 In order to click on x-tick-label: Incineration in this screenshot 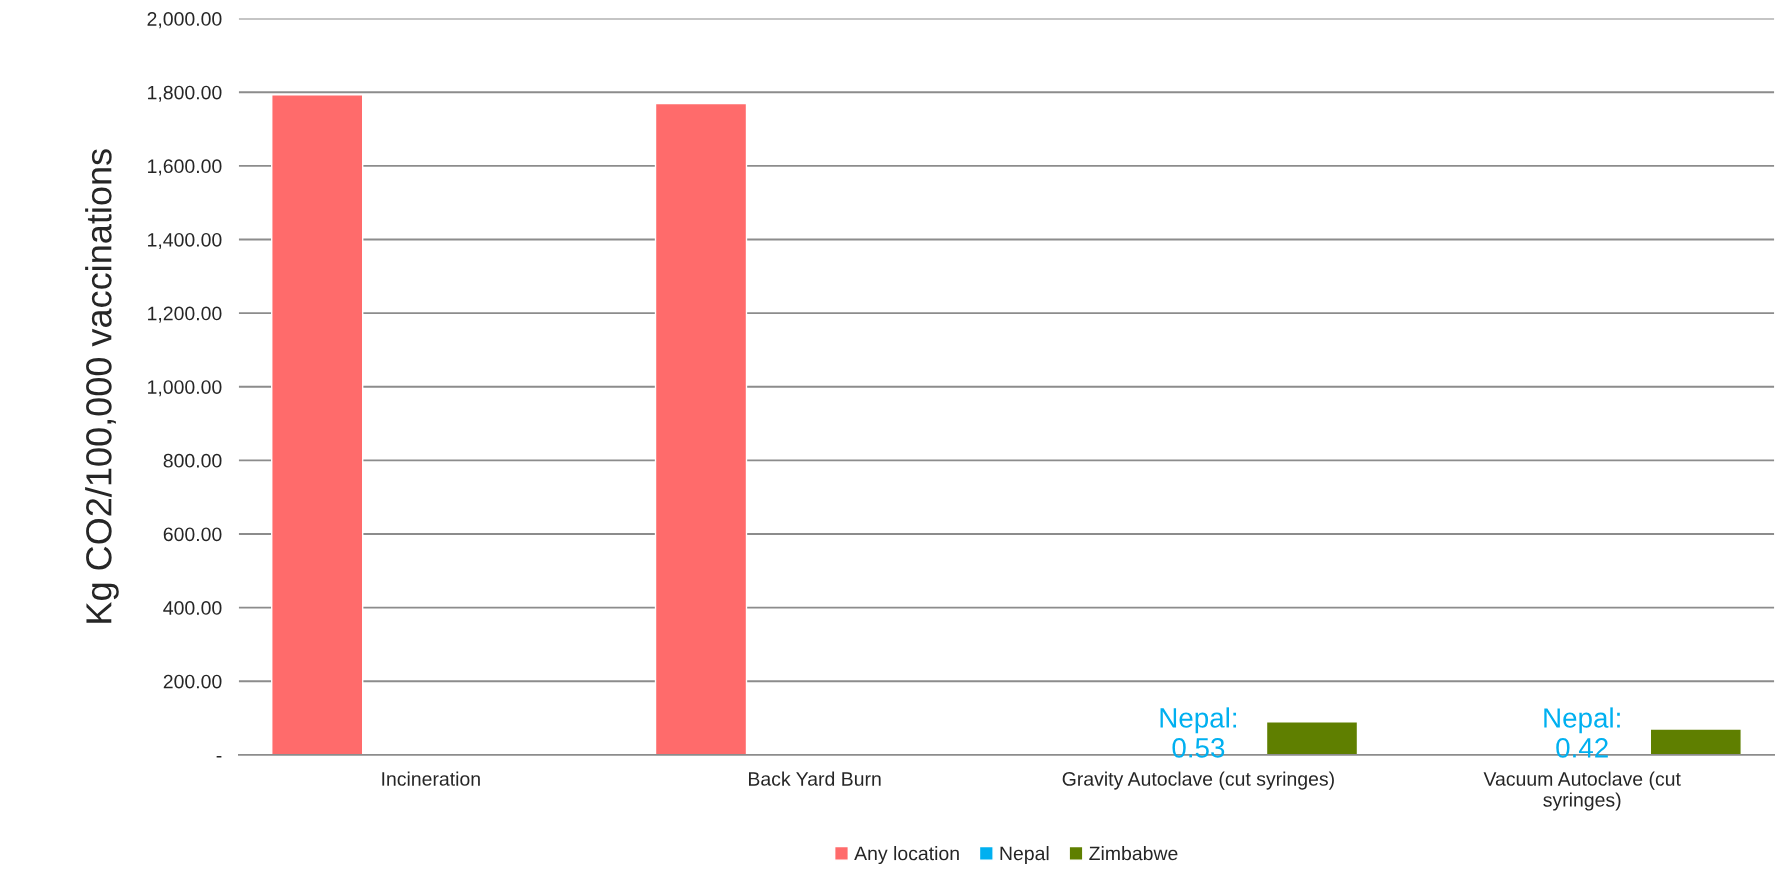, I will do `click(431, 778)`.